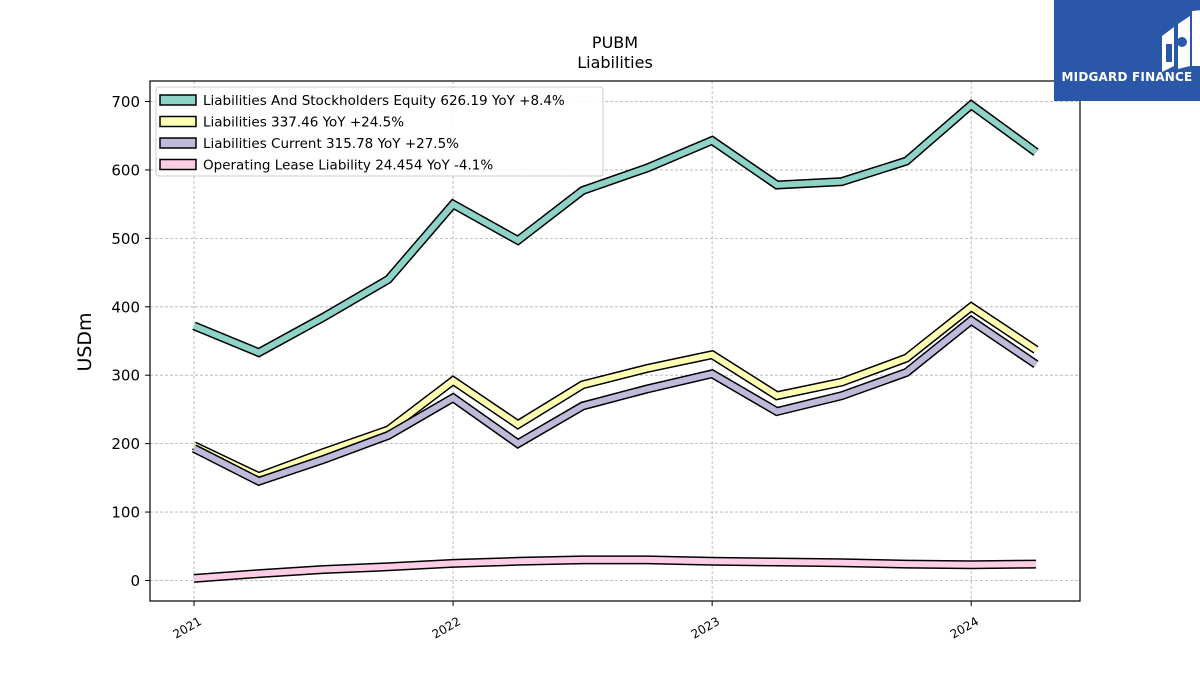  What do you see at coordinates (964, 627) in the screenshot?
I see `x-tick-label: 2024` at bounding box center [964, 627].